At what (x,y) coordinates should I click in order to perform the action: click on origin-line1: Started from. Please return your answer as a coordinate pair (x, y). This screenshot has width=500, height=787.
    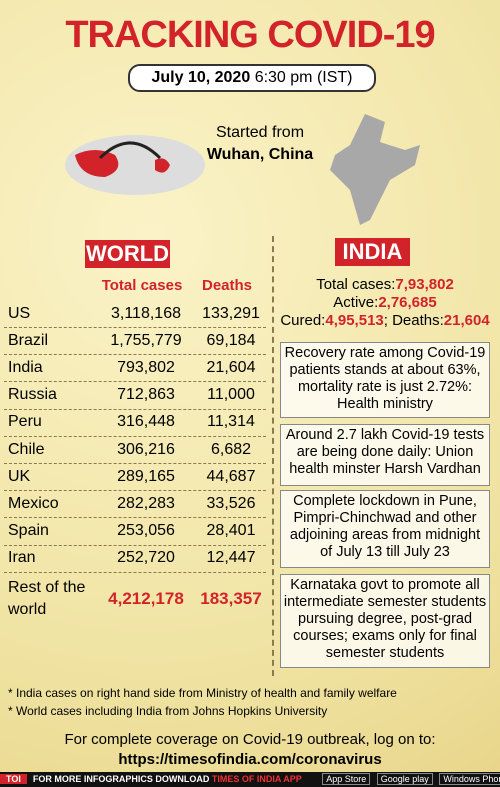
    Looking at the image, I should click on (260, 132).